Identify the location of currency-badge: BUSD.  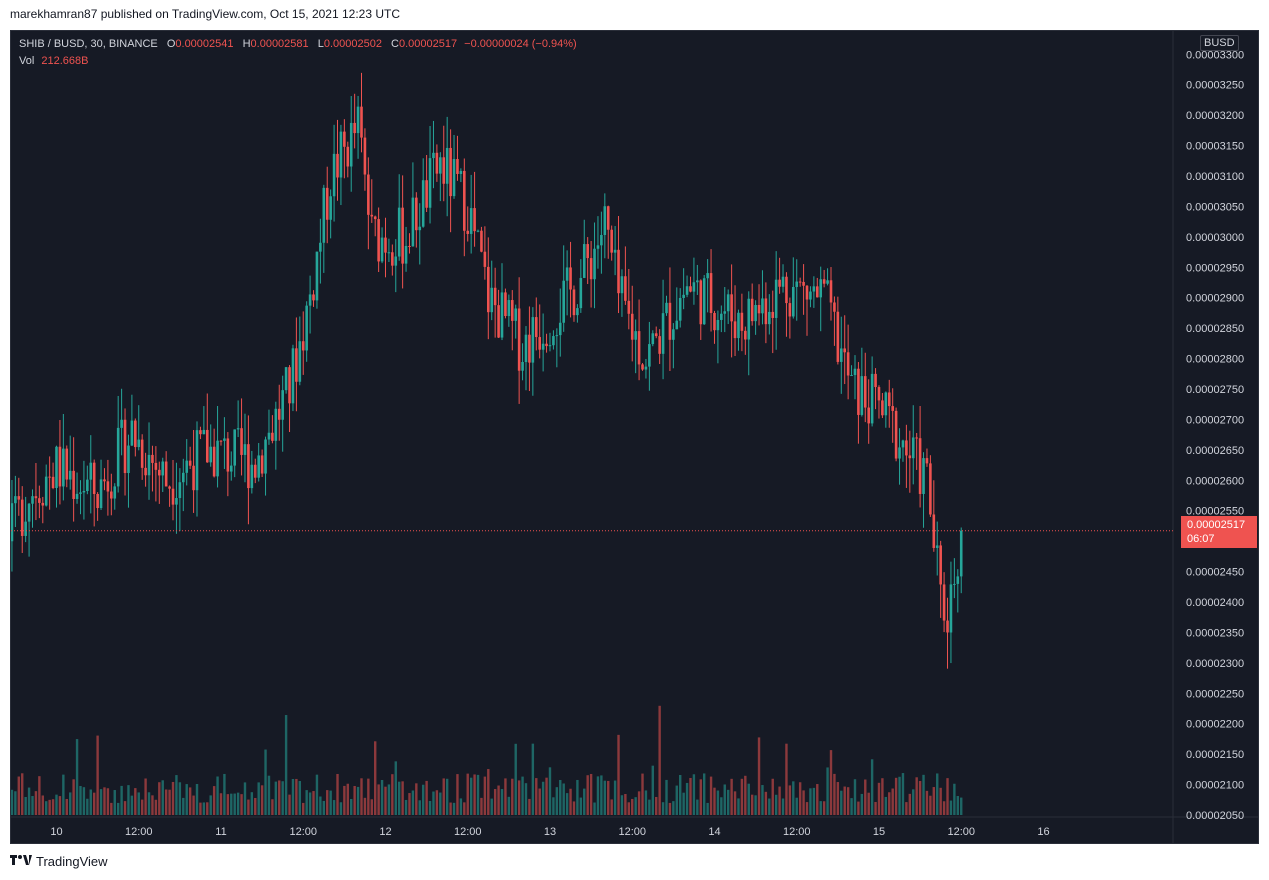
(1219, 43).